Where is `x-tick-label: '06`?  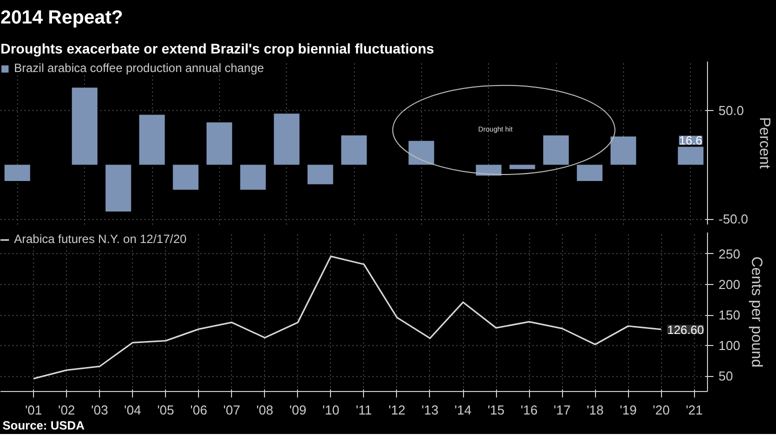
x-tick-label: '06 is located at coordinates (199, 410).